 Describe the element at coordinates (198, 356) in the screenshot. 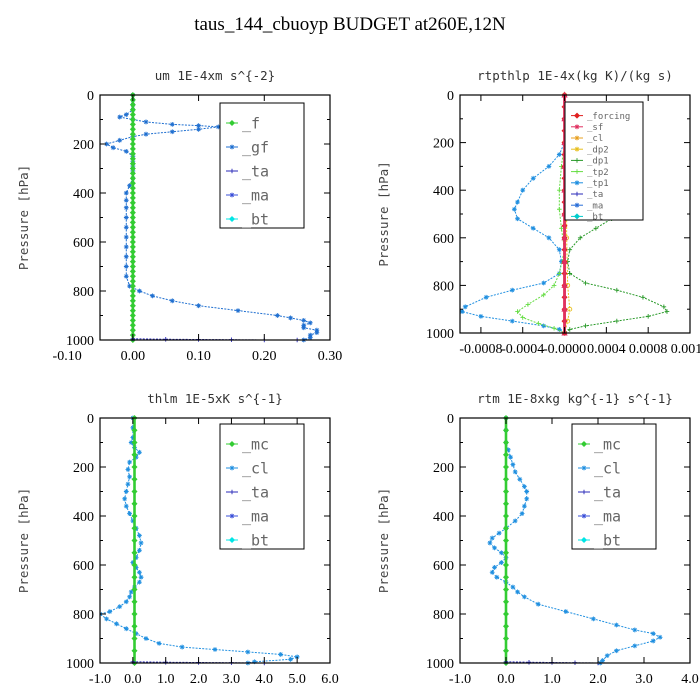

I see `x-tick-label: 0.10` at that location.